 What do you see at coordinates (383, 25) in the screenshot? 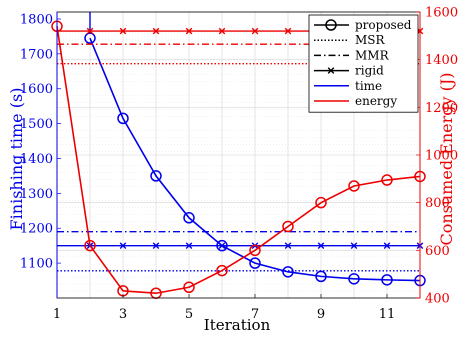
I see `legend-label-proposed: proposed` at bounding box center [383, 25].